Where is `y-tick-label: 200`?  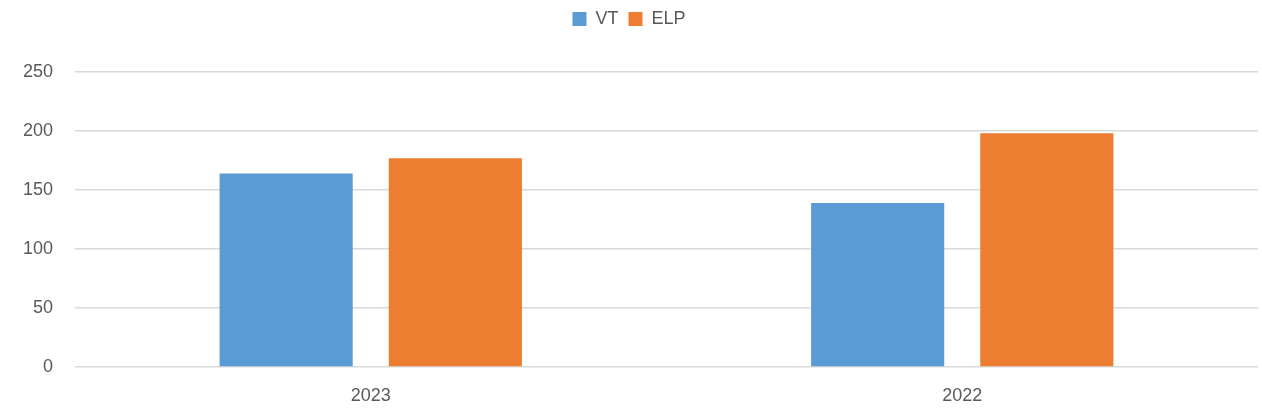
y-tick-label: 200 is located at coordinates (37, 129).